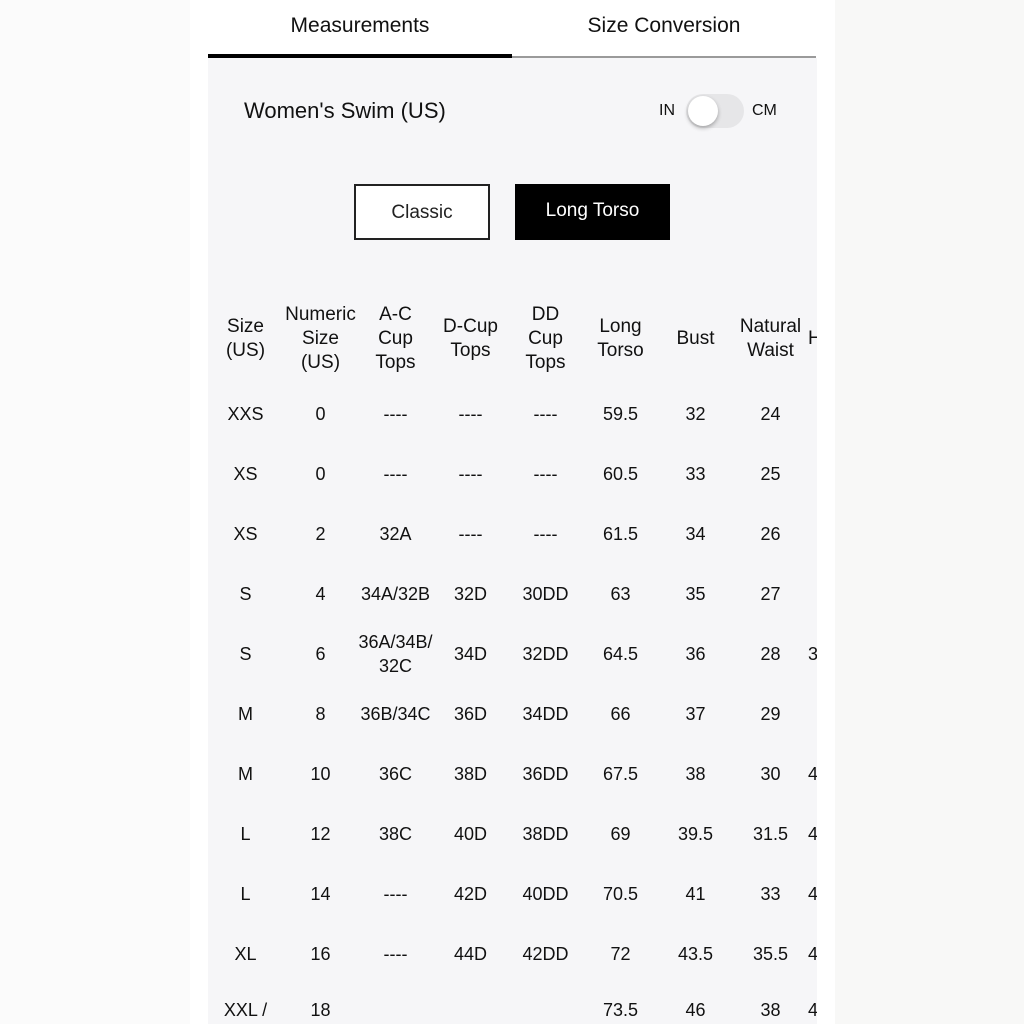  What do you see at coordinates (395, 654) in the screenshot?
I see `table-cell: 36A/34B/32C` at bounding box center [395, 654].